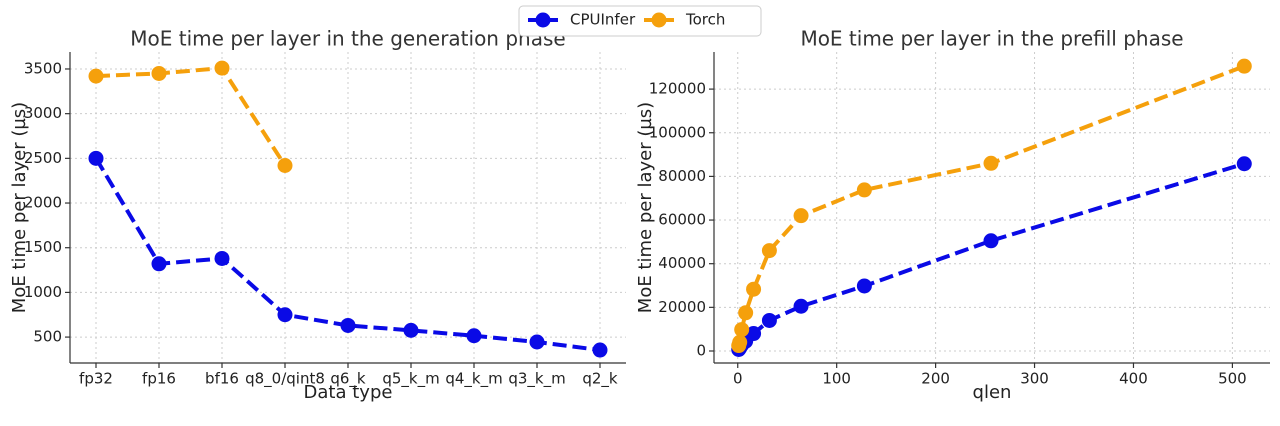 This screenshot has width=1280, height=426. I want to click on x-tick-label: 100, so click(836, 379).